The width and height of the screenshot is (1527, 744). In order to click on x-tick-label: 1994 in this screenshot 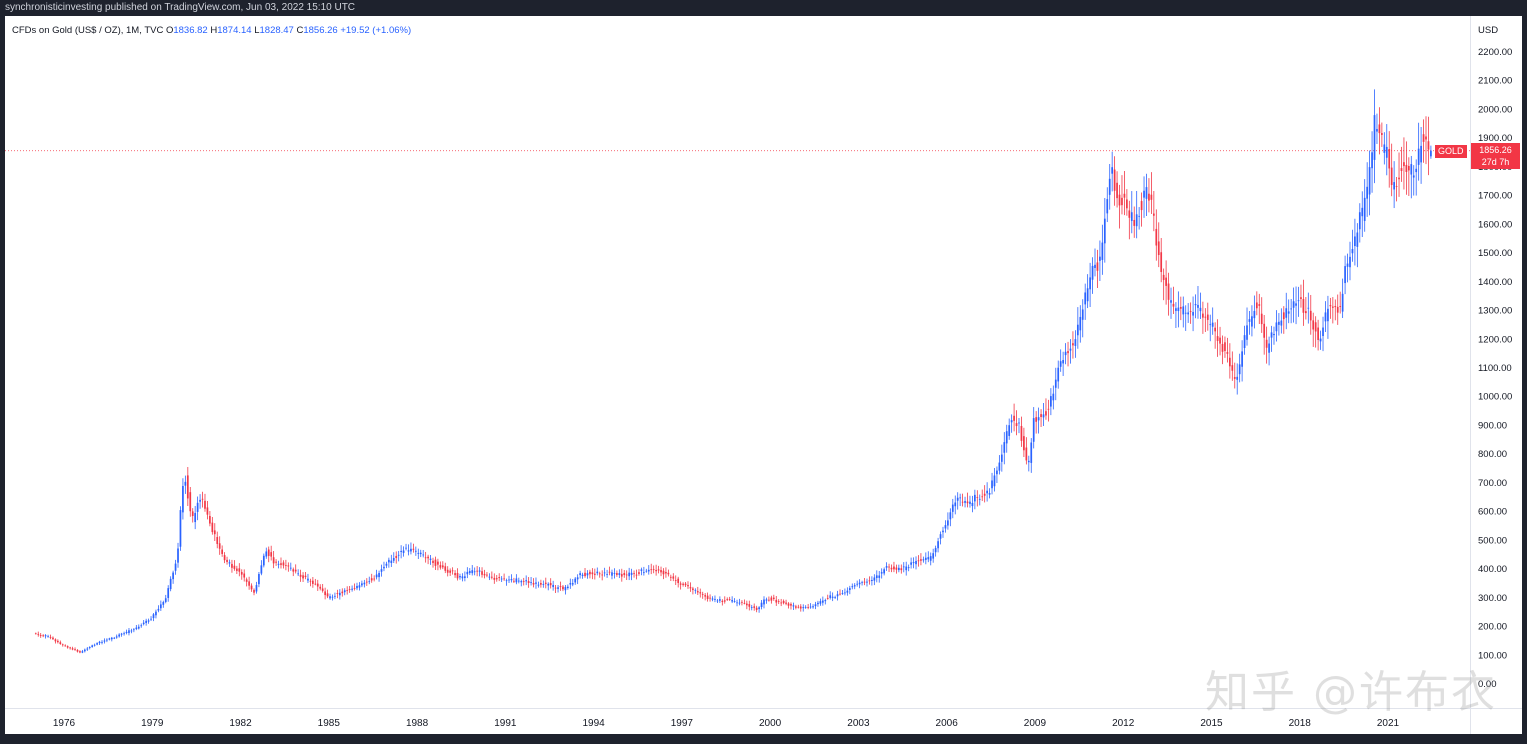, I will do `click(593, 723)`.